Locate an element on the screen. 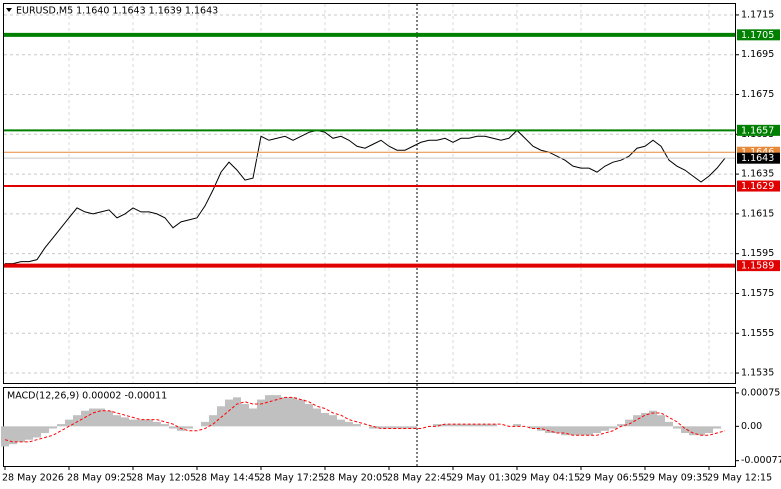 This screenshot has height=489, width=781. y-tick-label: 1.1715 is located at coordinates (757, 14).